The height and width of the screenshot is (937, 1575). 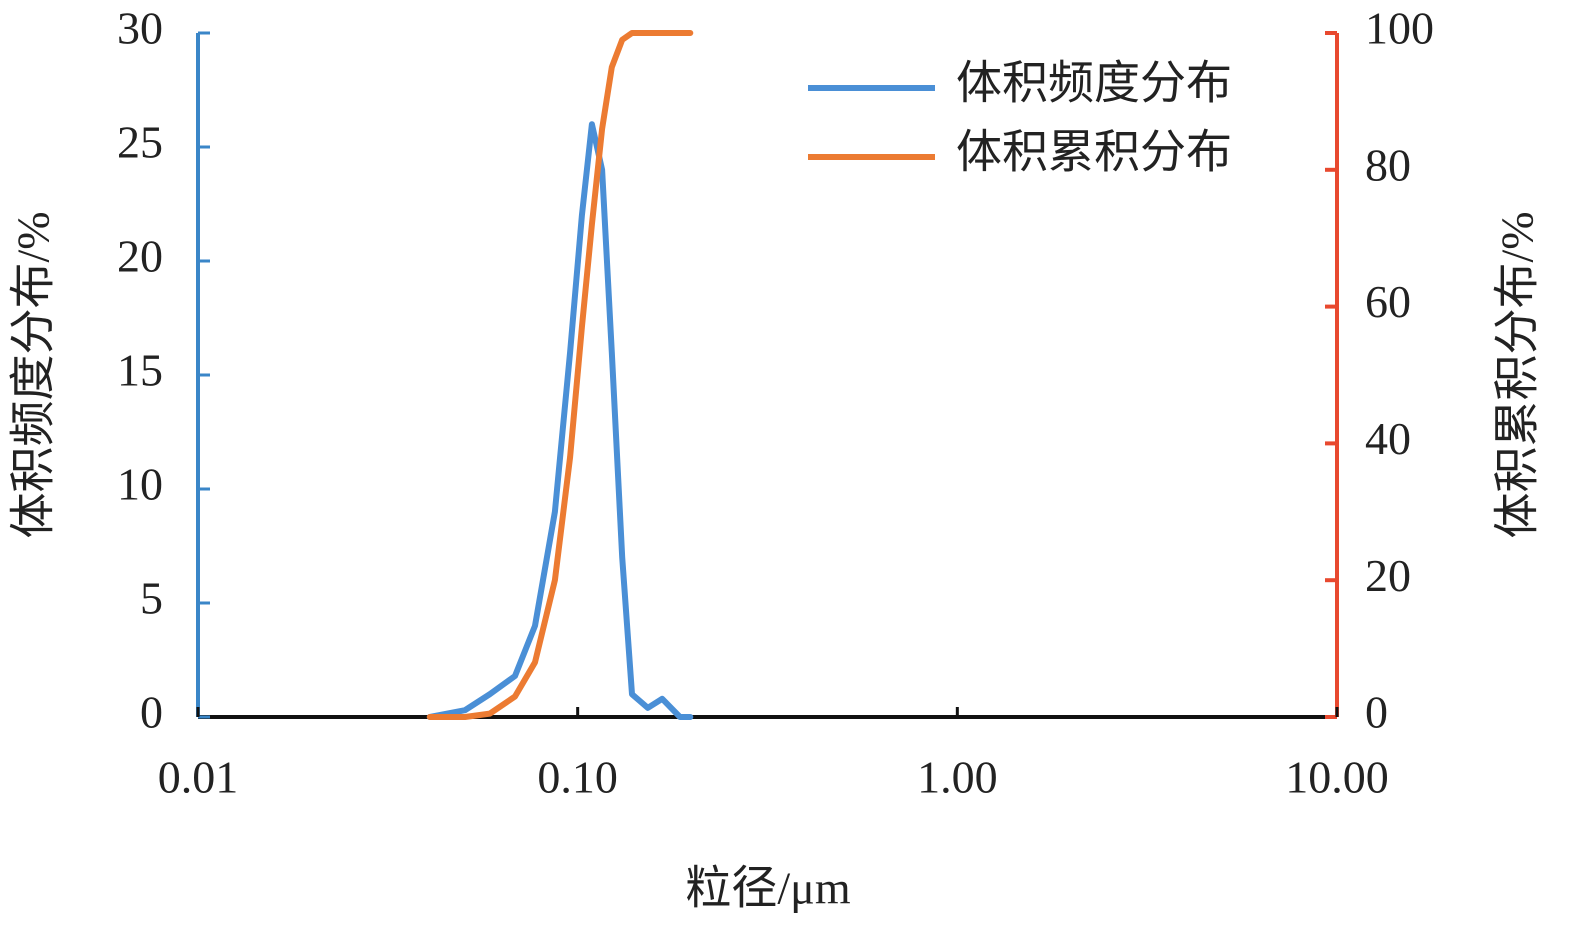 I want to click on y-tick-label: 10, so click(x=140, y=484).